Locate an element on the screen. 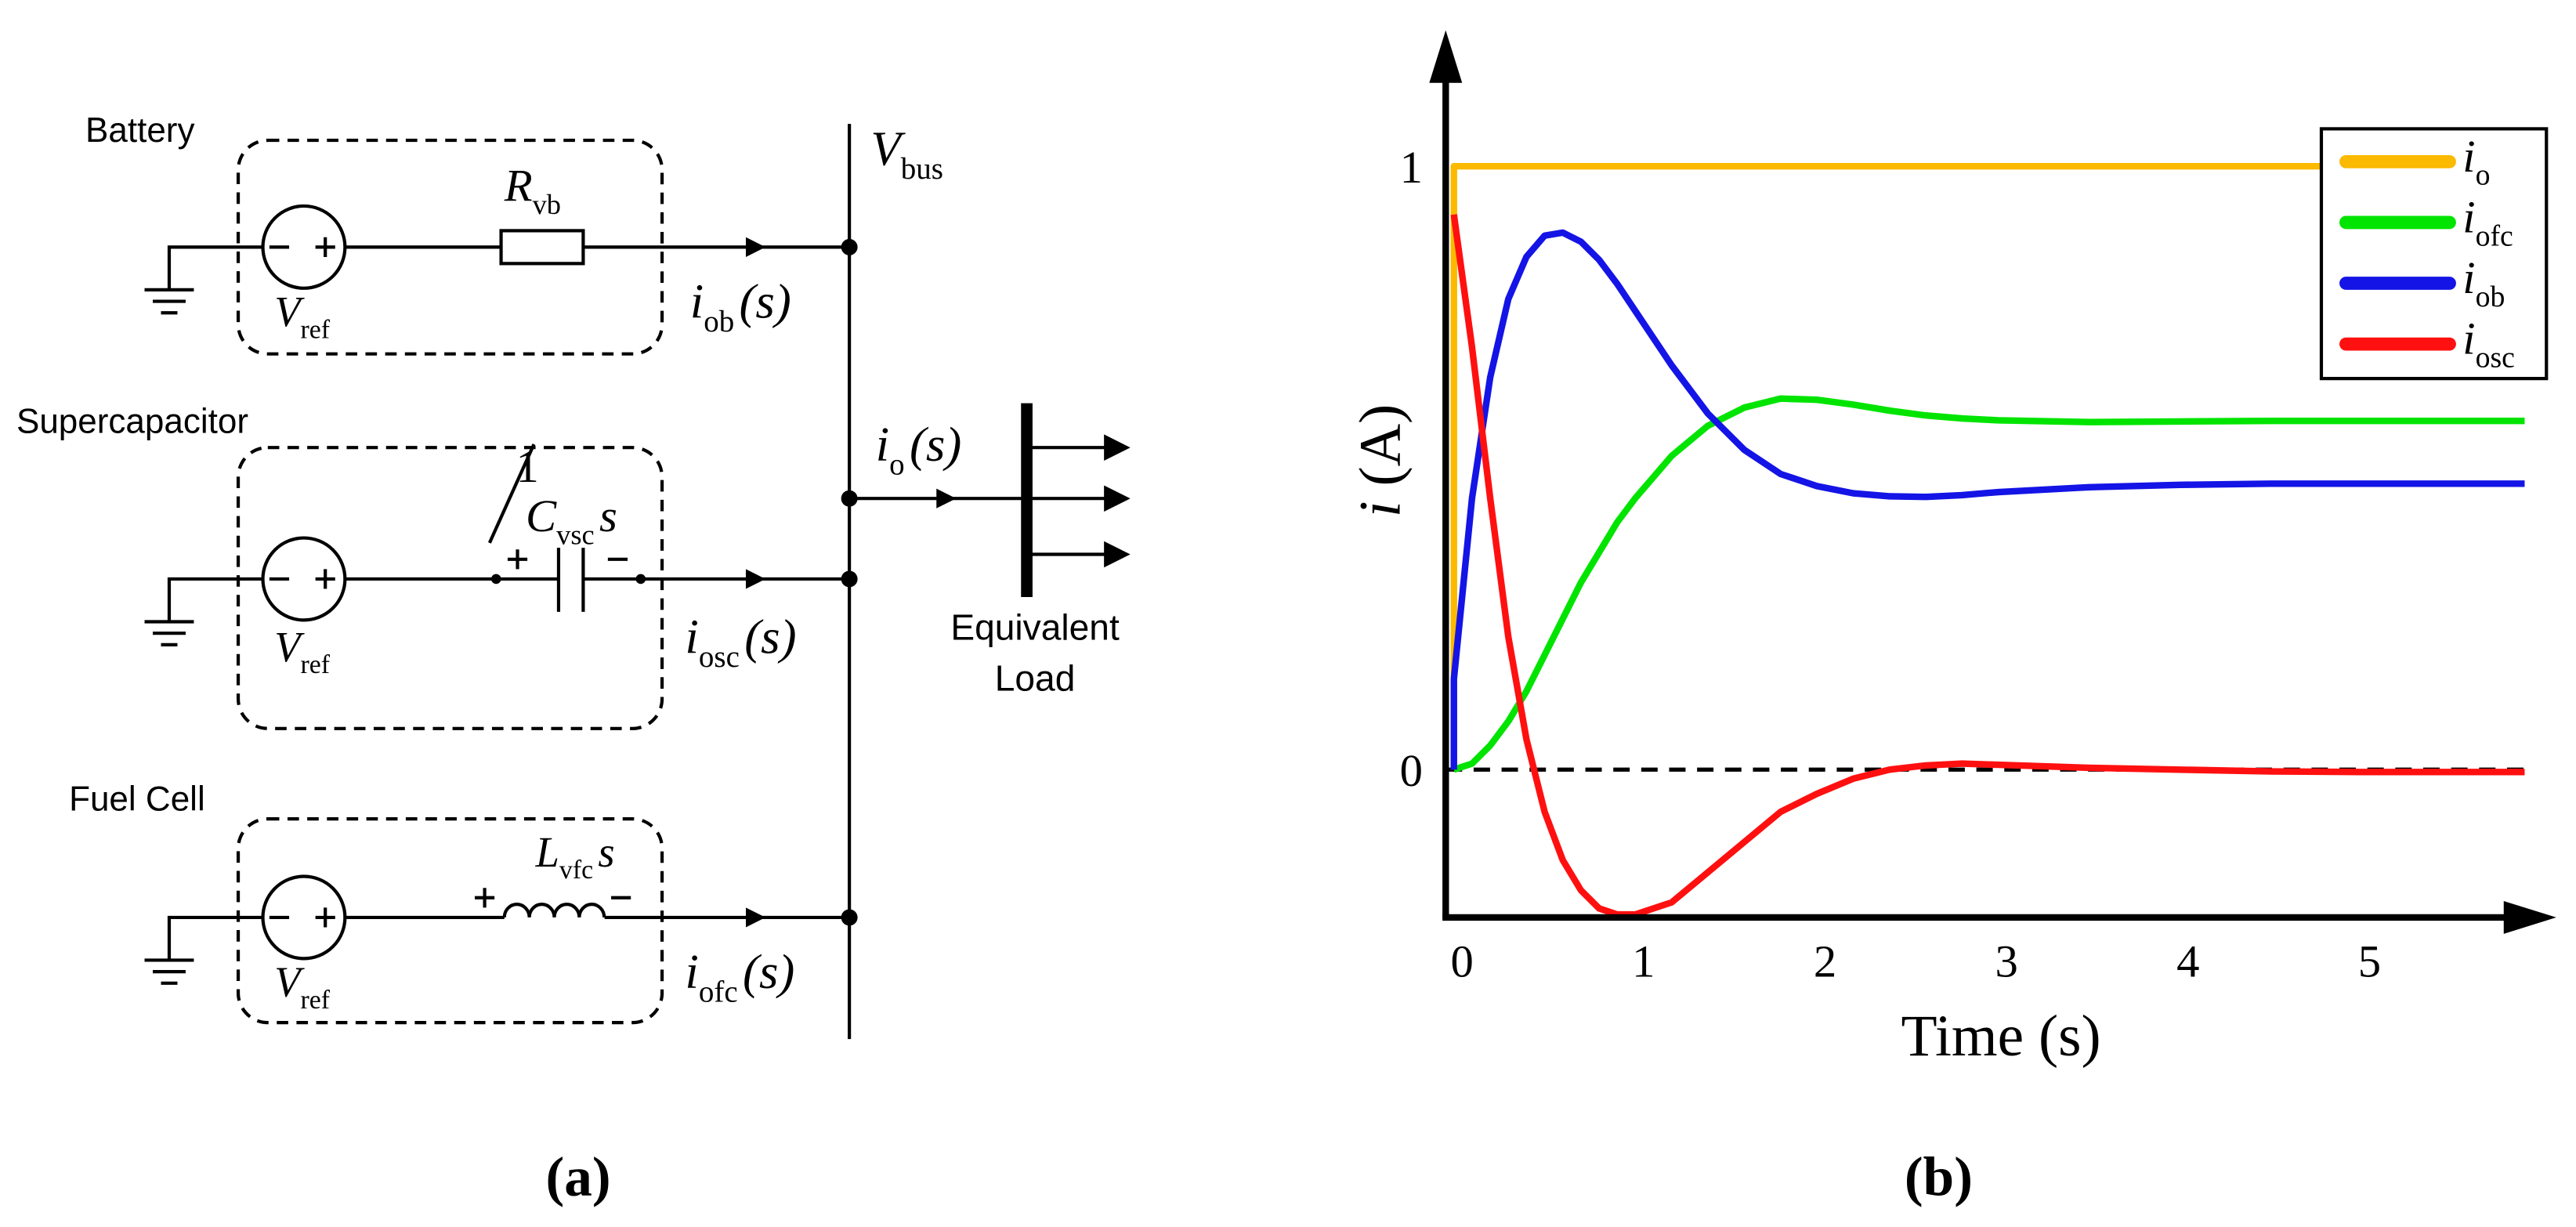 The width and height of the screenshot is (2576, 1227). numerator: 1 is located at coordinates (527, 466).